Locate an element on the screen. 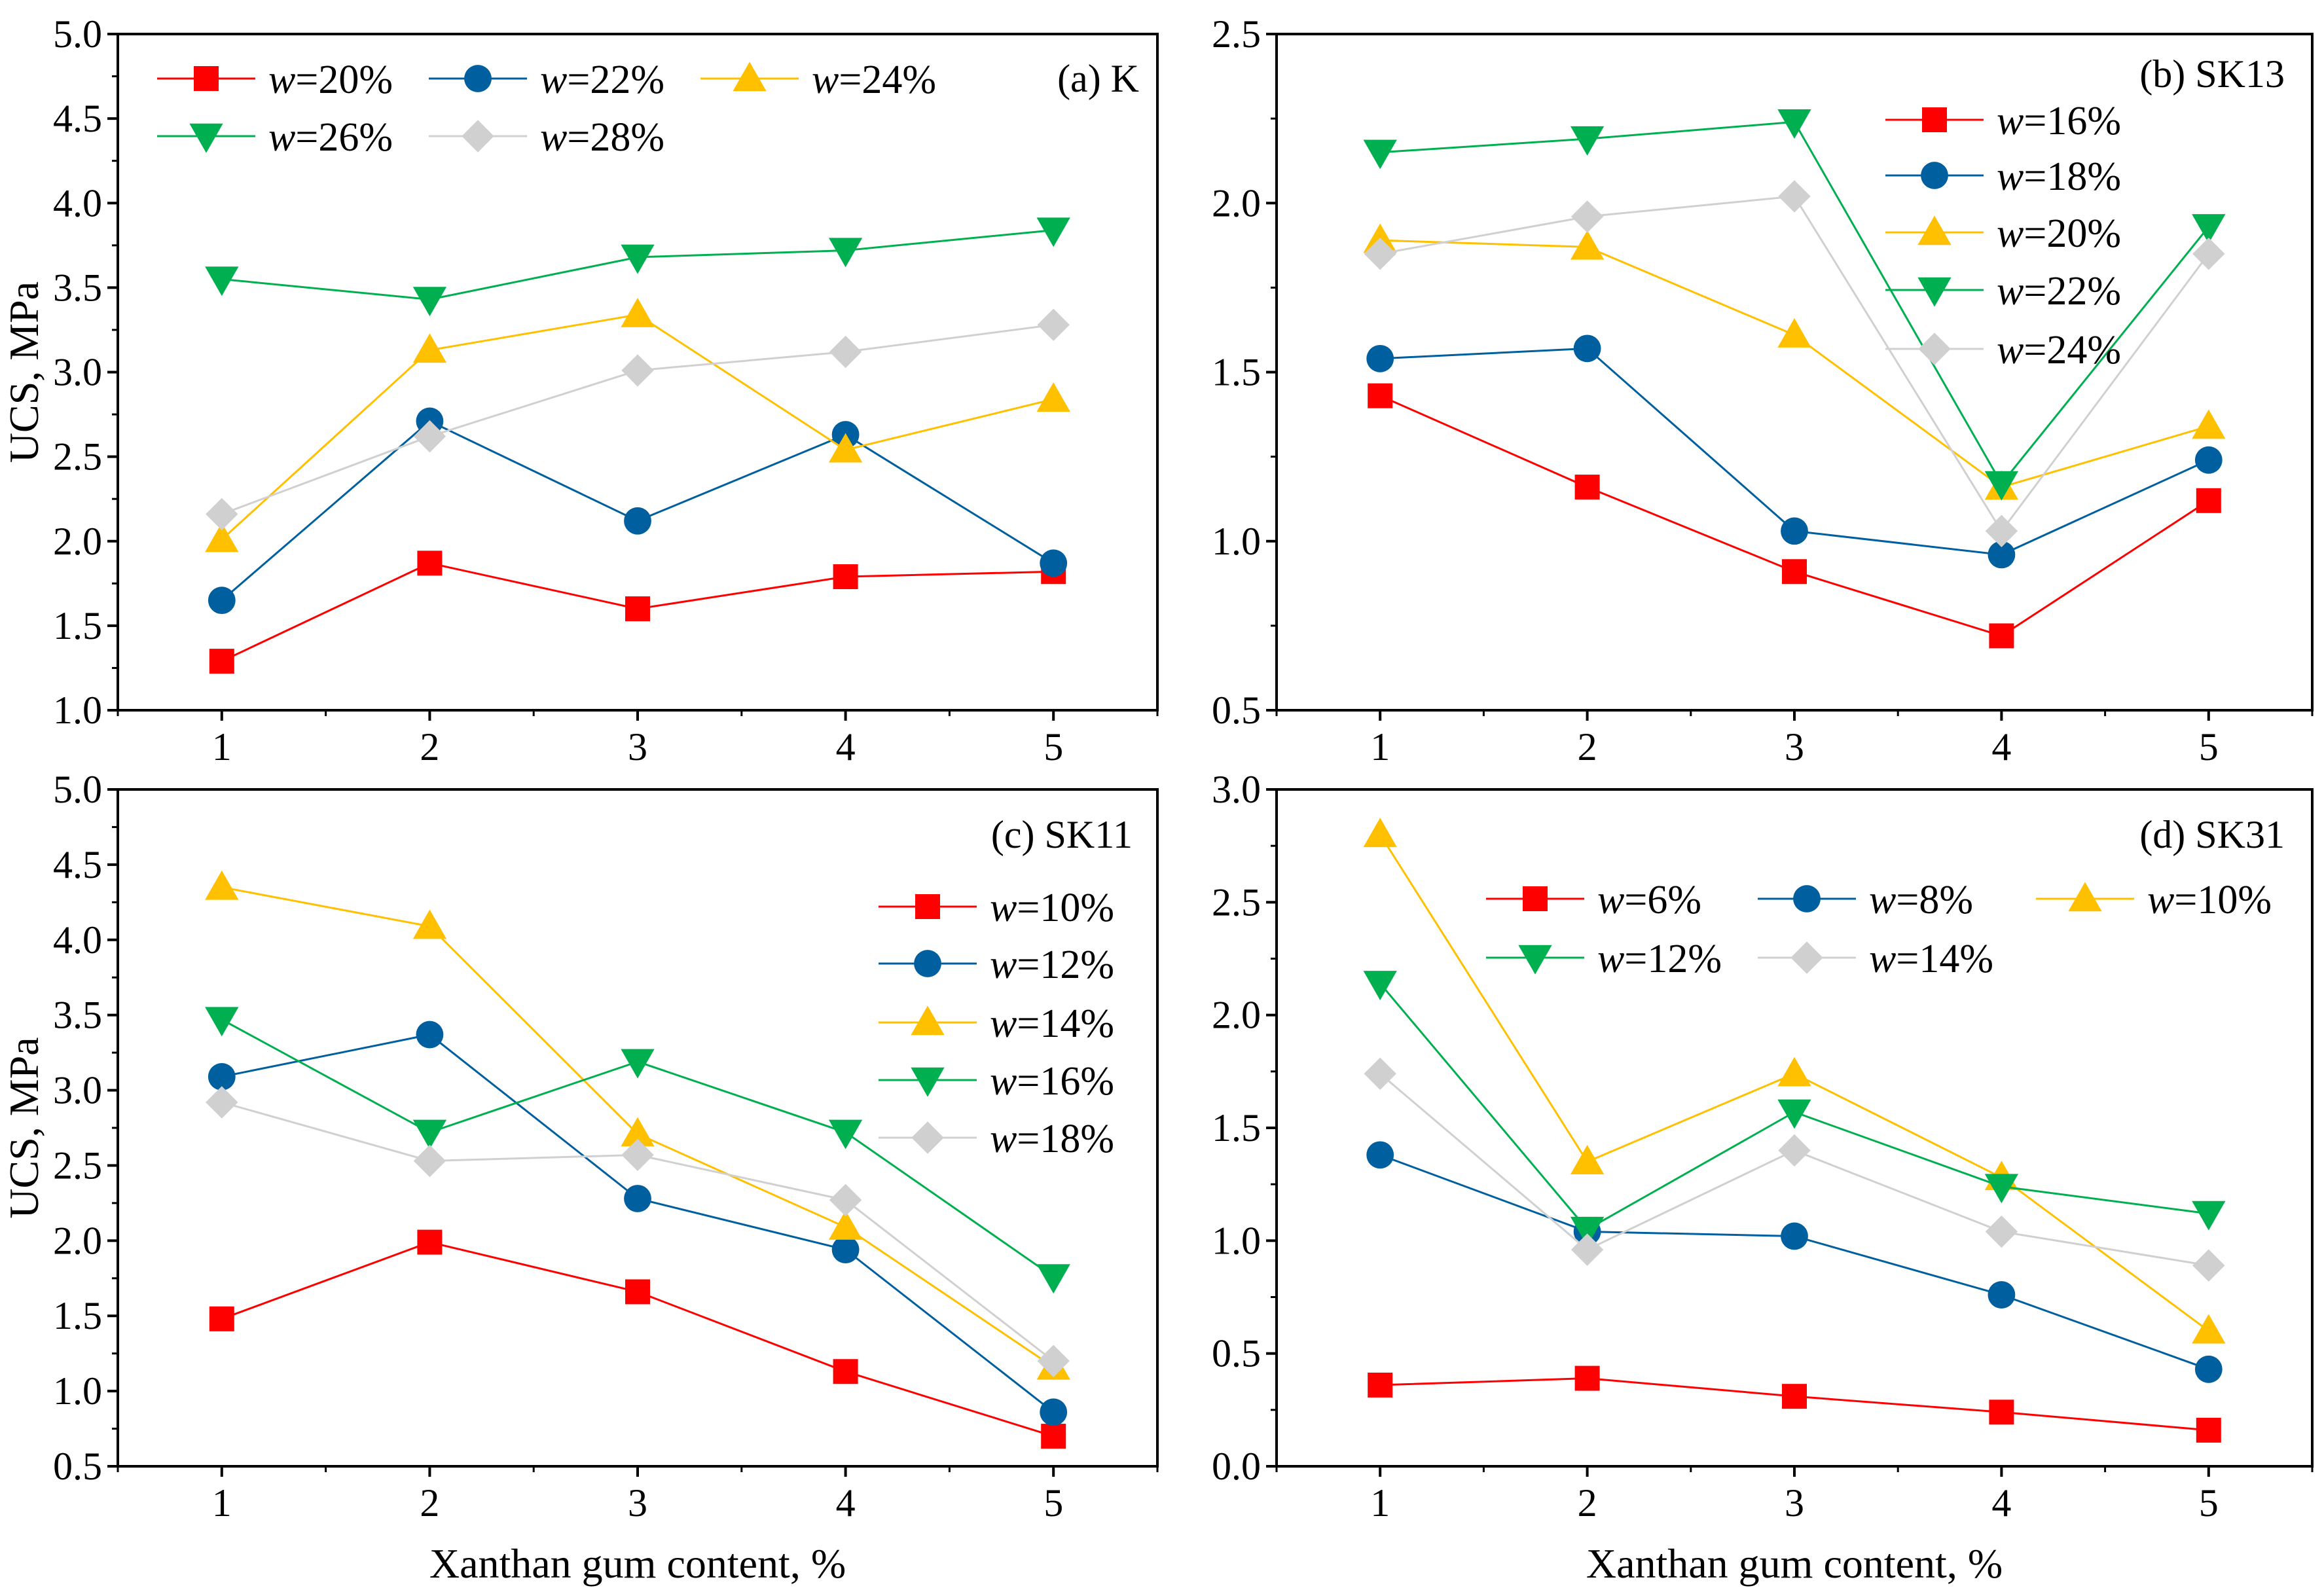 The image size is (2324, 1590). legend: w=6% w=8% w=10%w=12% w=14% is located at coordinates (1879, 929).